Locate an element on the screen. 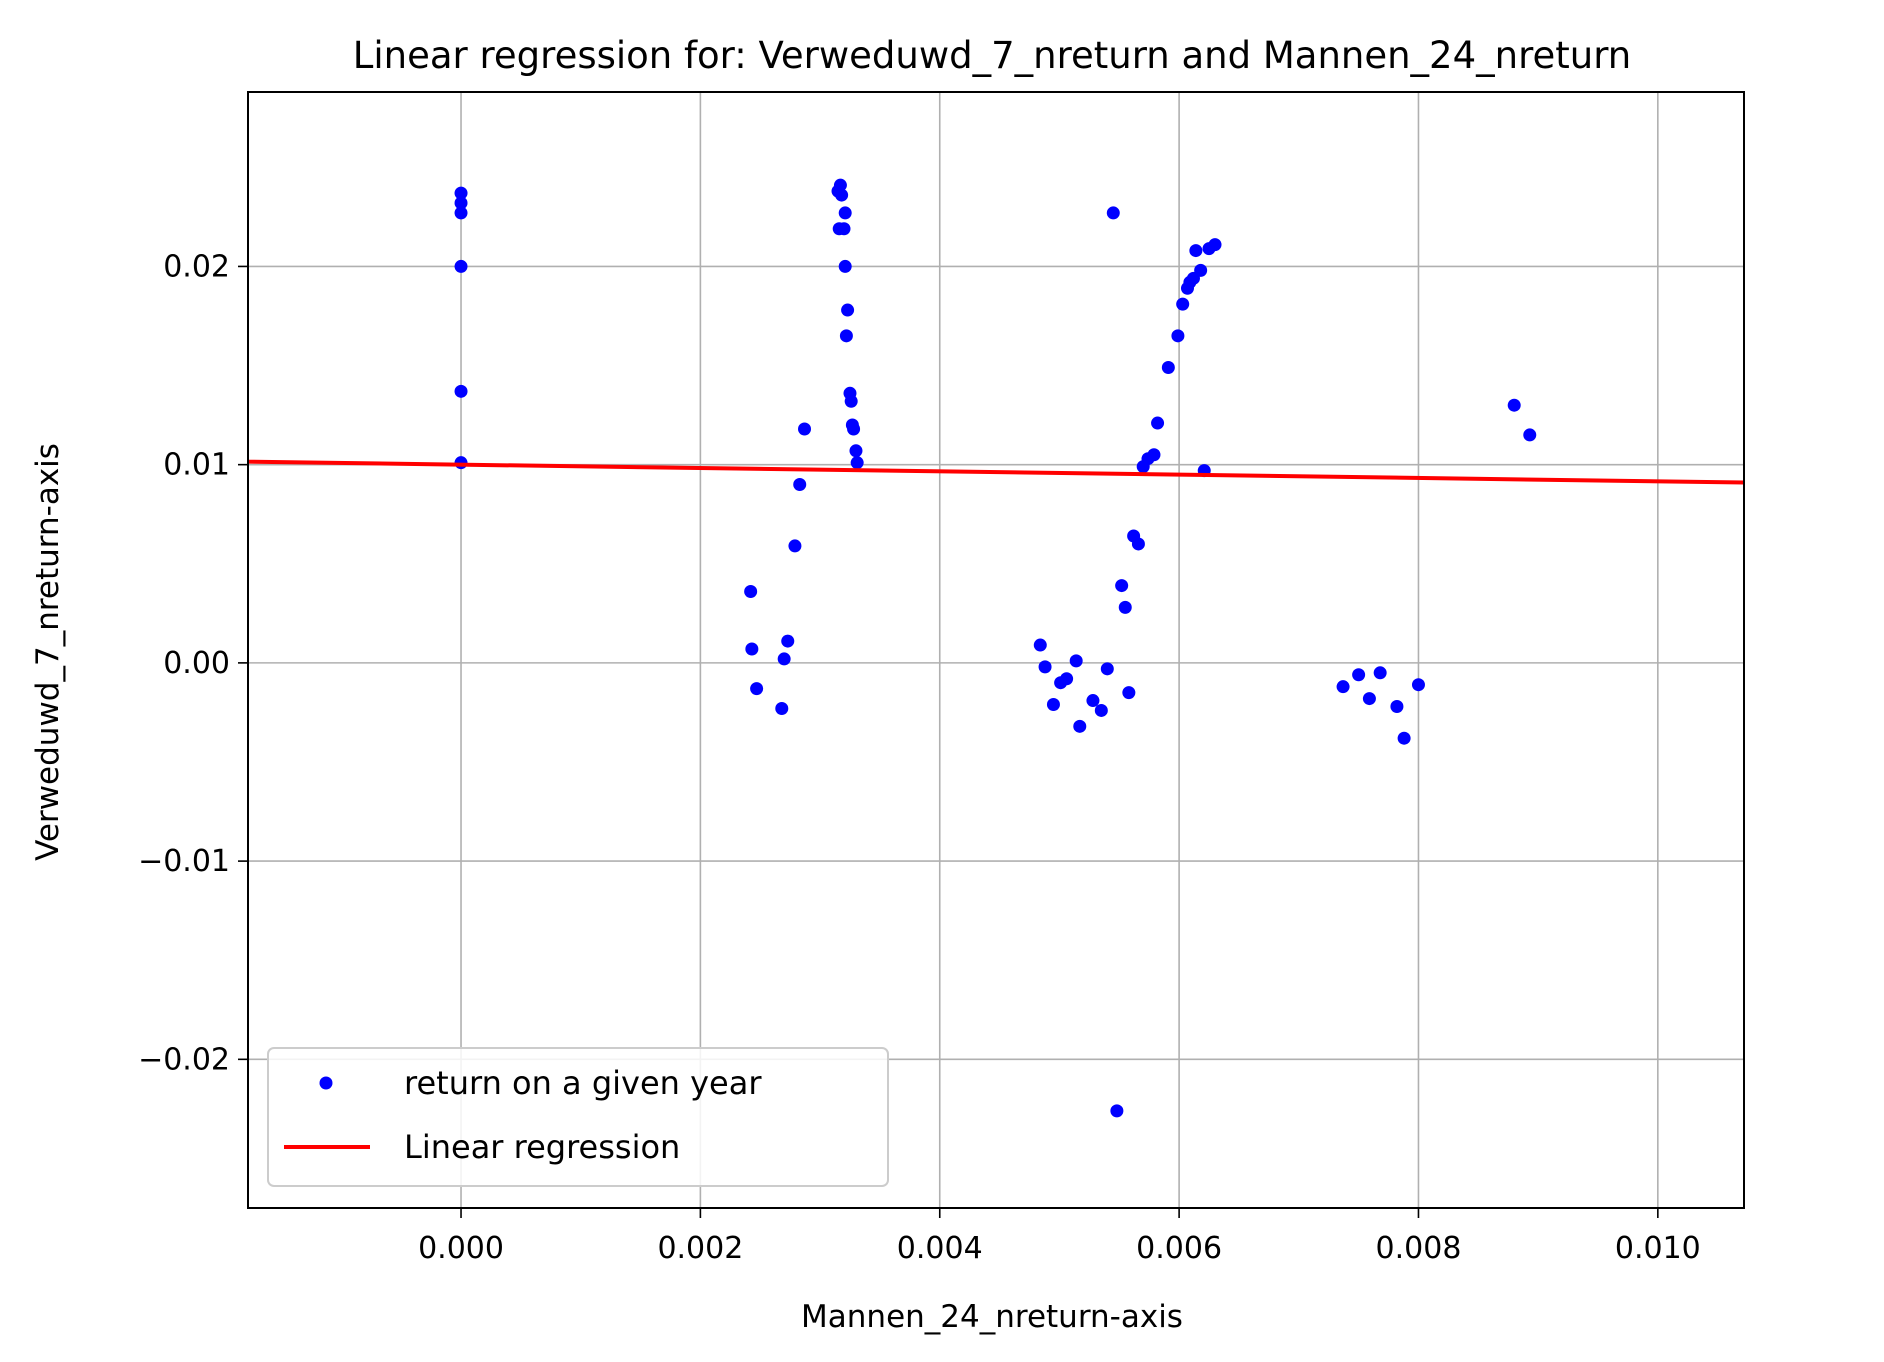 The width and height of the screenshot is (1884, 1362). legend-marker-scatter is located at coordinates (326, 1083).